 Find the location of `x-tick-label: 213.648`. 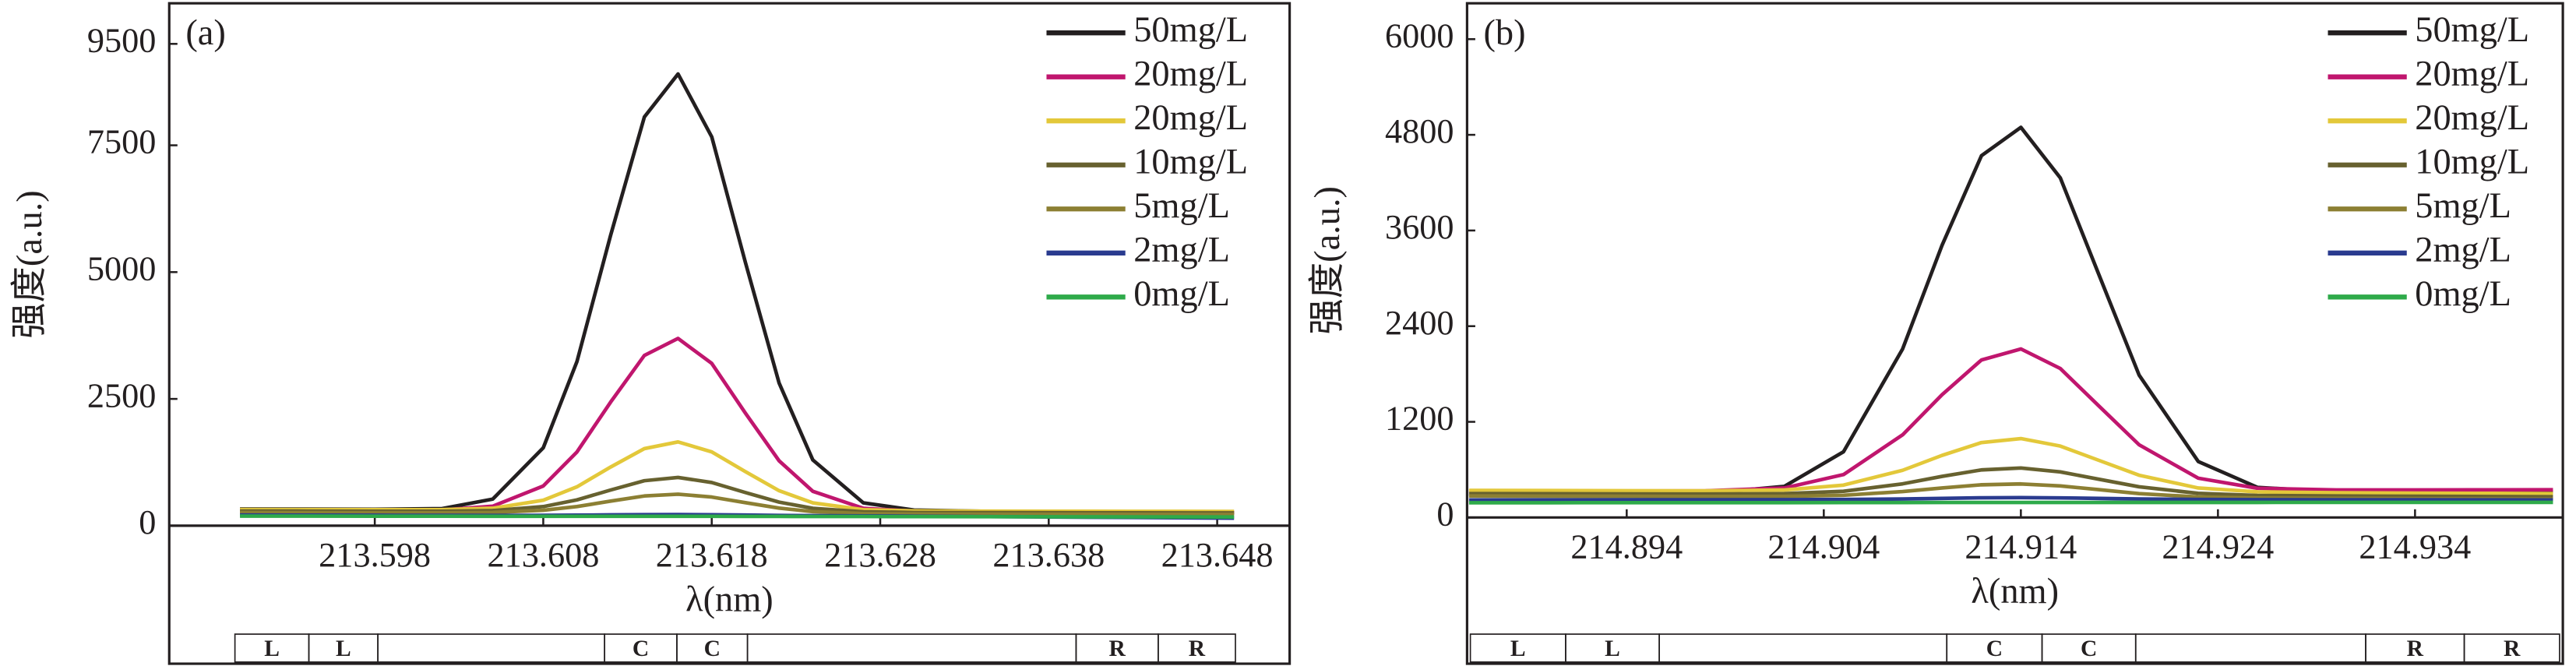

x-tick-label: 213.648 is located at coordinates (1217, 555).